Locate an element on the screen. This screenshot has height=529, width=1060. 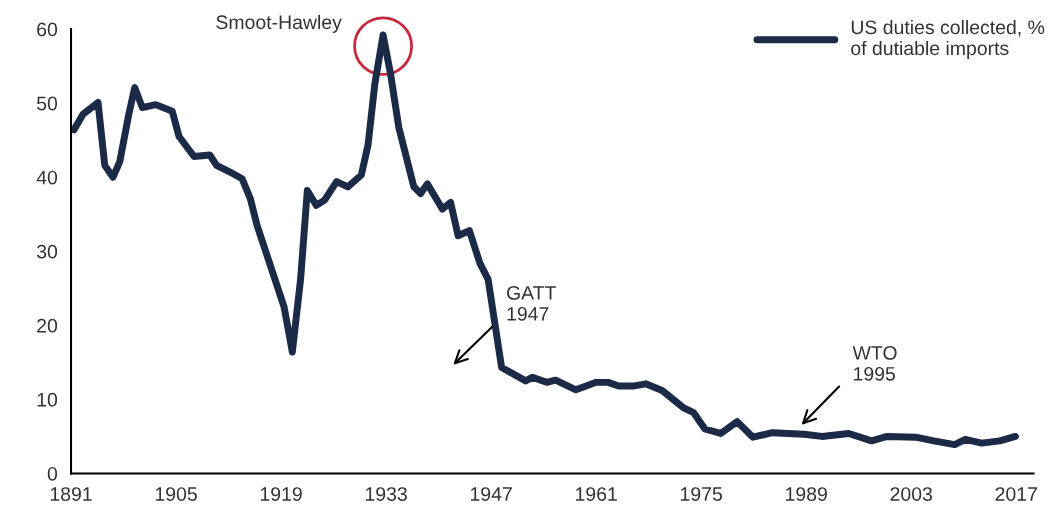
x-tick-label: 2017 is located at coordinates (1016, 494).